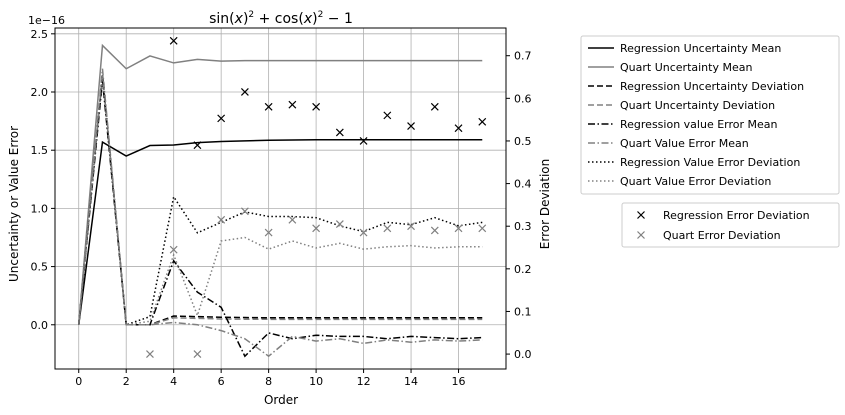 Image resolution: width=845 pixels, height=415 pixels. What do you see at coordinates (523, 141) in the screenshot?
I see `y-right-tick-label: 0.5` at bounding box center [523, 141].